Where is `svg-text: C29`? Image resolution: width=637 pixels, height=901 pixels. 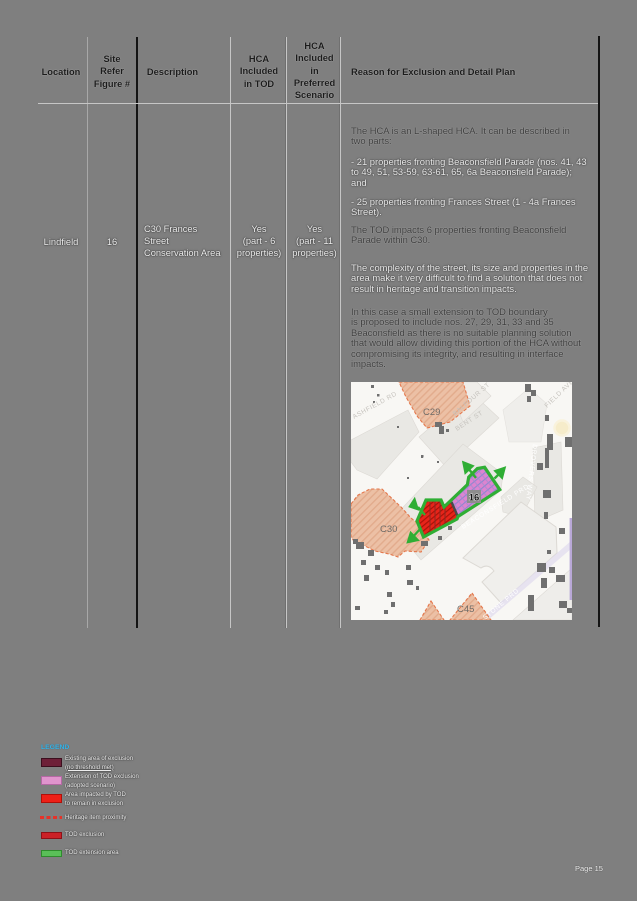 svg-text: C29 is located at coordinates (431, 412).